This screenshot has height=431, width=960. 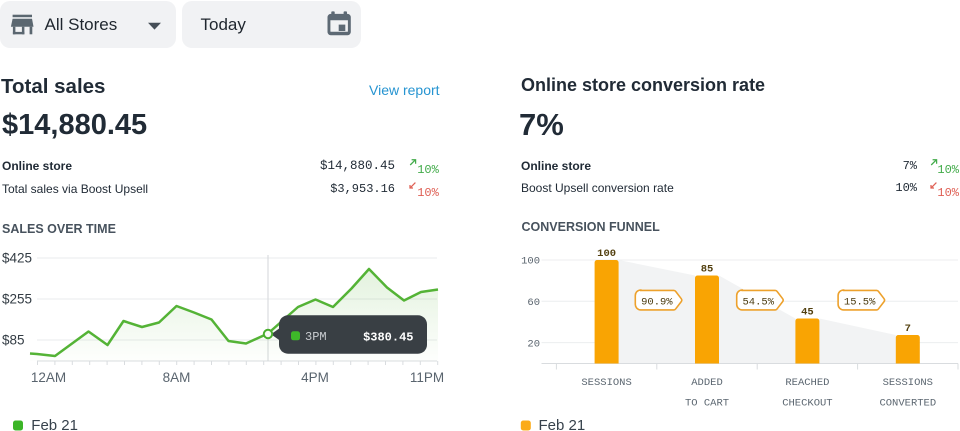 I want to click on svg-text: 4PM, so click(x=315, y=377).